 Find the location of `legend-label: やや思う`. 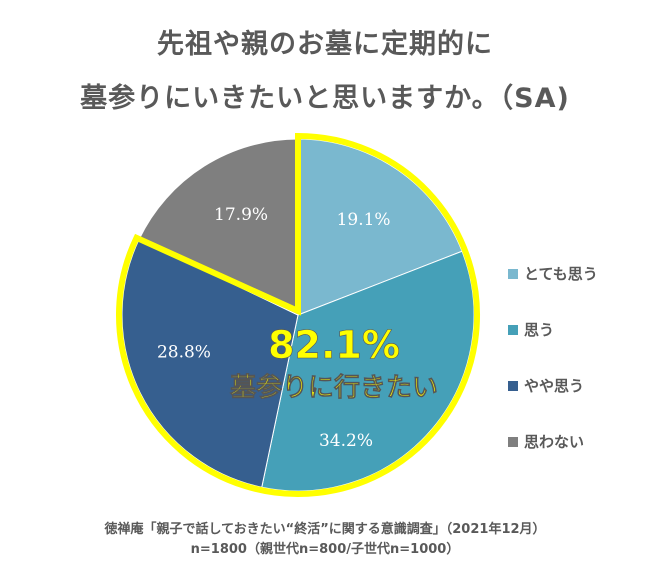

legend-label: やや思う is located at coordinates (554, 386).